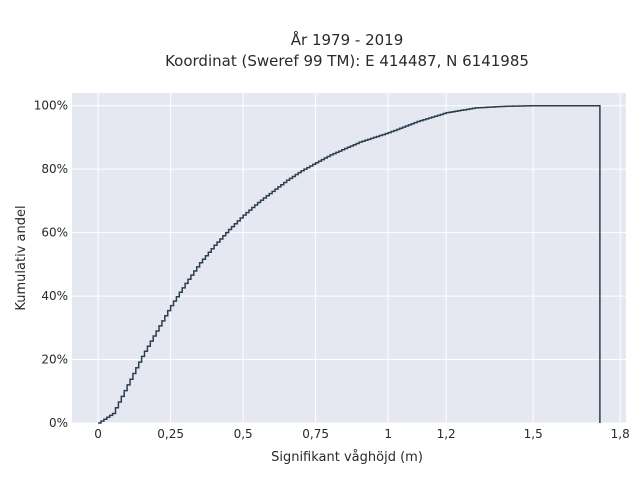 Image resolution: width=640 pixels, height=484 pixels. What do you see at coordinates (388, 434) in the screenshot?
I see `x-tick-label: 1` at bounding box center [388, 434].